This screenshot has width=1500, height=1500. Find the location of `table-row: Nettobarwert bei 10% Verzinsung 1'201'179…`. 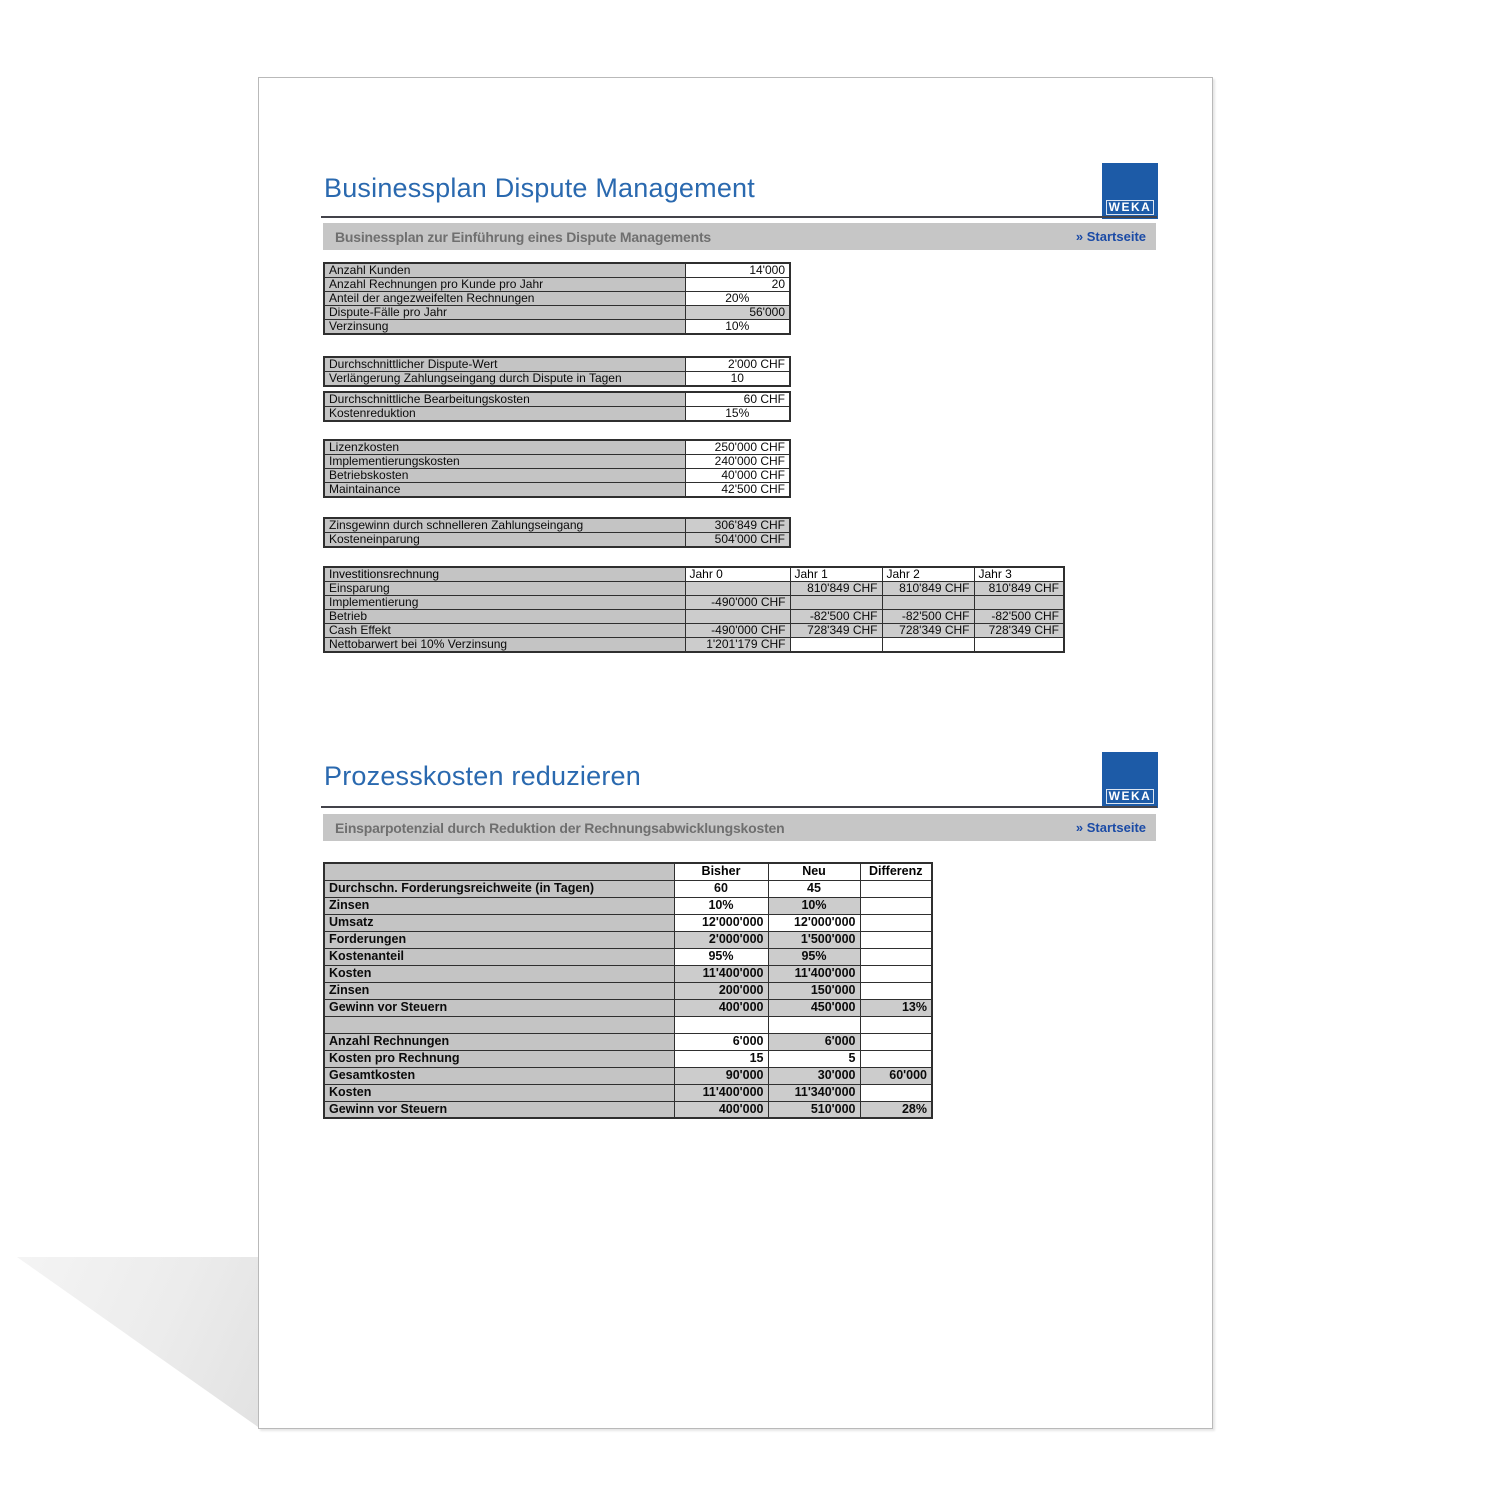

table-row: Nettobarwert bei 10% Verzinsung 1'201'179… is located at coordinates (694, 645).